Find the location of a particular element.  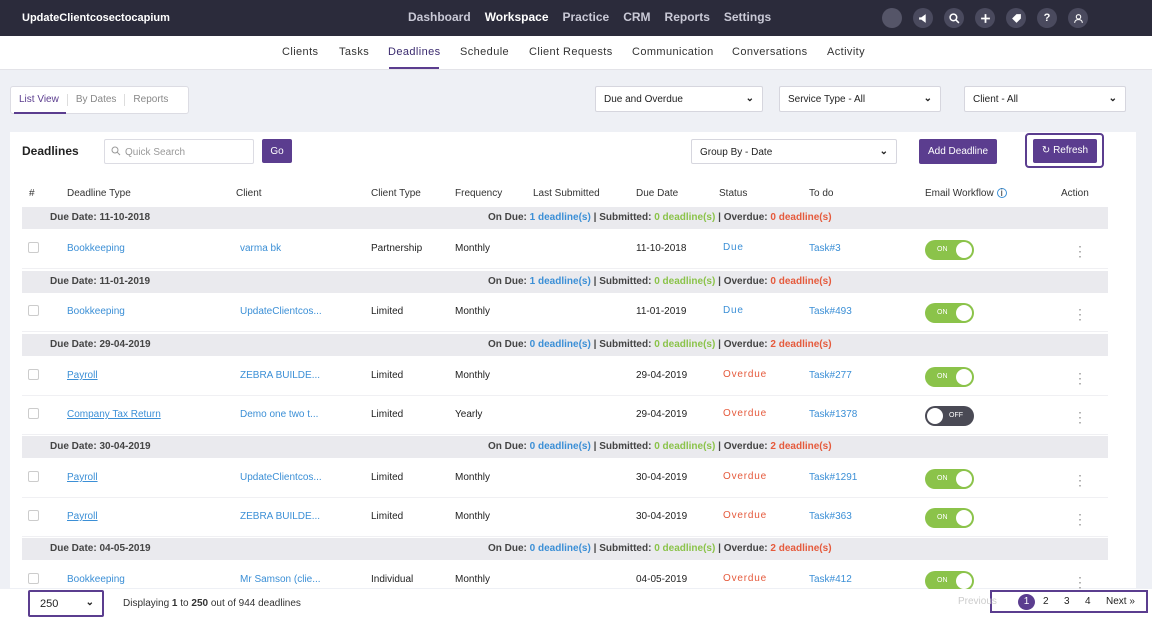

due-filter-select: Due and Overdue ⌄ is located at coordinates (679, 99).